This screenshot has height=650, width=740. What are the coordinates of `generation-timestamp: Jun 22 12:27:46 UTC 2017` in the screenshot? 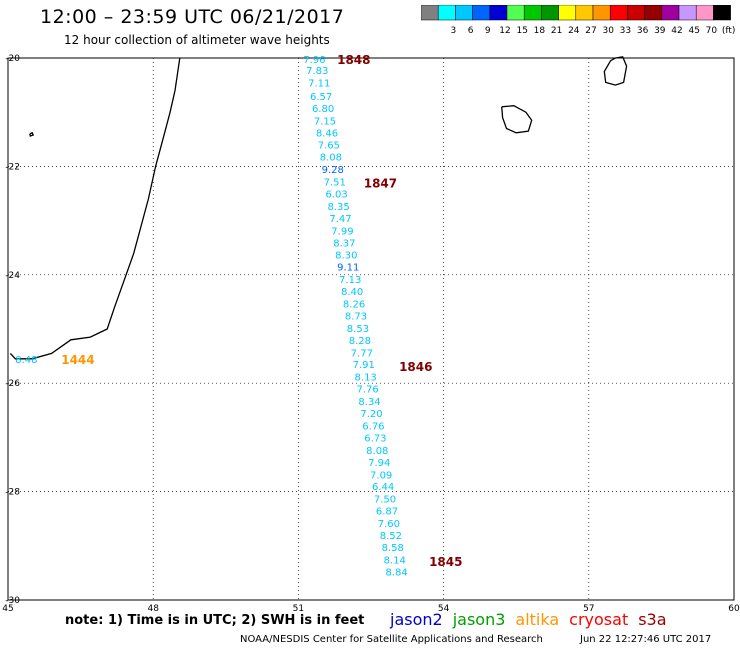 It's located at (646, 639).